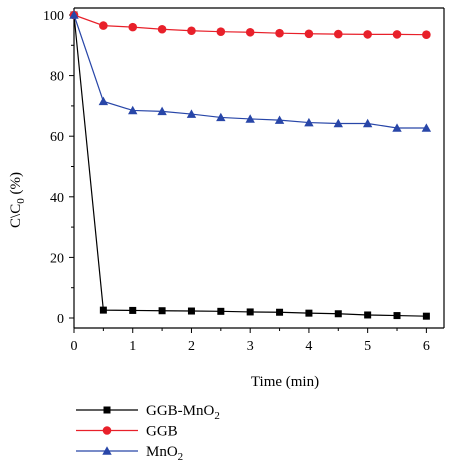 The width and height of the screenshot is (474, 475). Describe the element at coordinates (53, 16) in the screenshot. I see `y-tick-label: 100` at that location.